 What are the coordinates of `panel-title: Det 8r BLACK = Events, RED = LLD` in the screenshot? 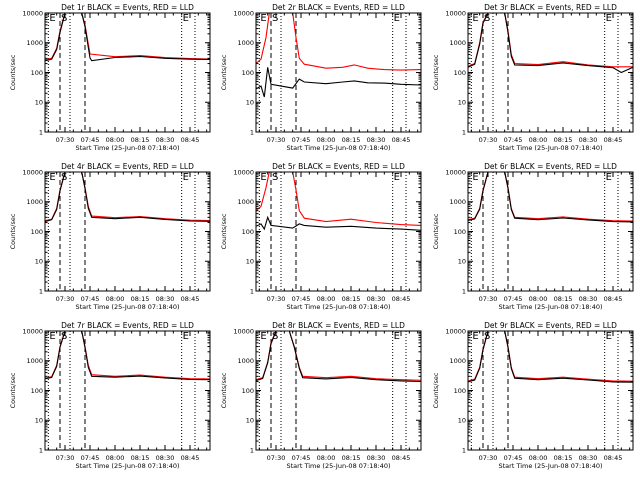 It's located at (338, 325).